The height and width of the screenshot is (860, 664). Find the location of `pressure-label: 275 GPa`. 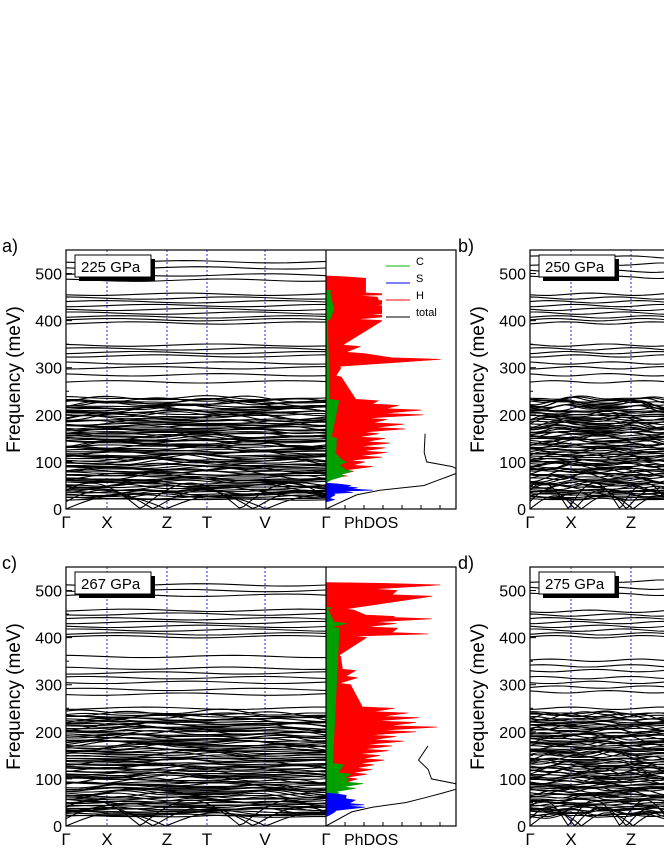

pressure-label: 275 GPa is located at coordinates (575, 584).